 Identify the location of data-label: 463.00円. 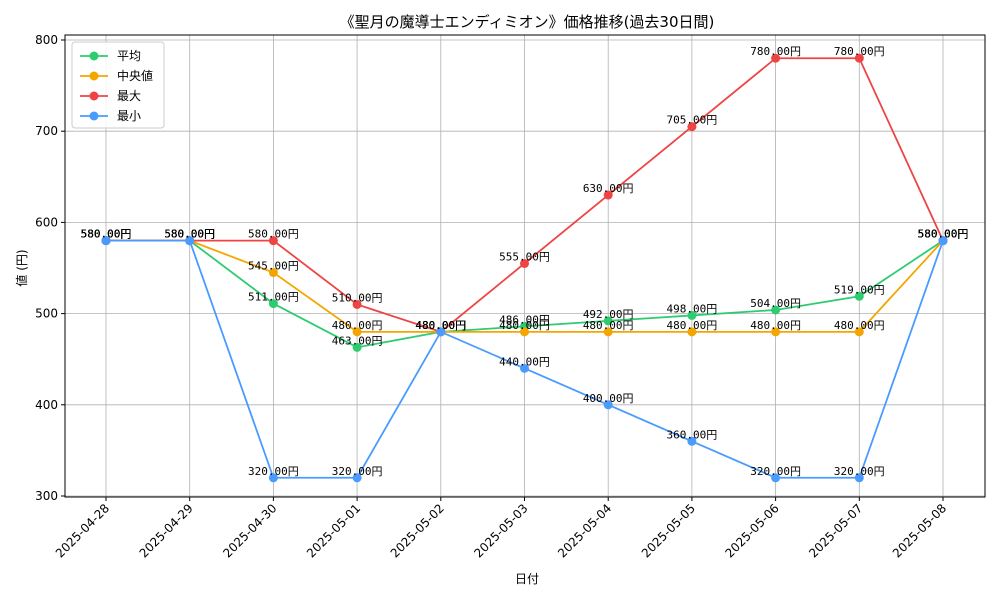
(357, 340).